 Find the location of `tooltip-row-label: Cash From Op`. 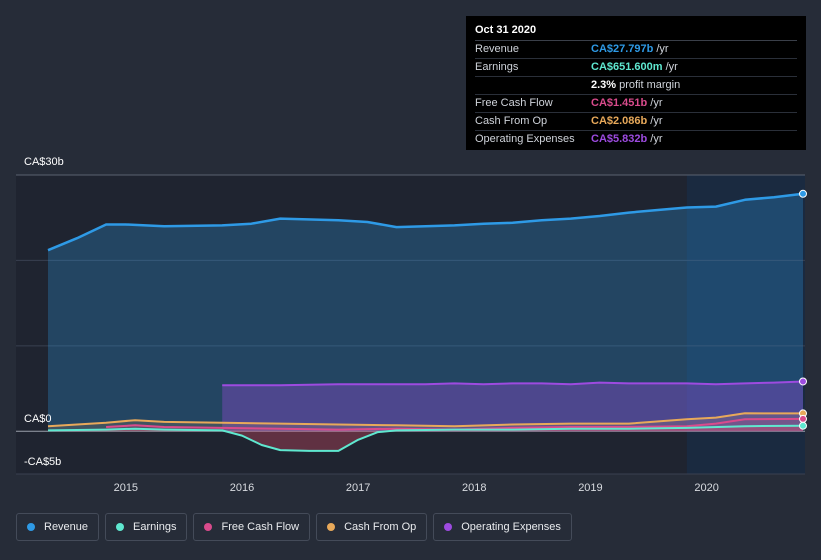

tooltip-row-label: Cash From Op is located at coordinates (511, 121).